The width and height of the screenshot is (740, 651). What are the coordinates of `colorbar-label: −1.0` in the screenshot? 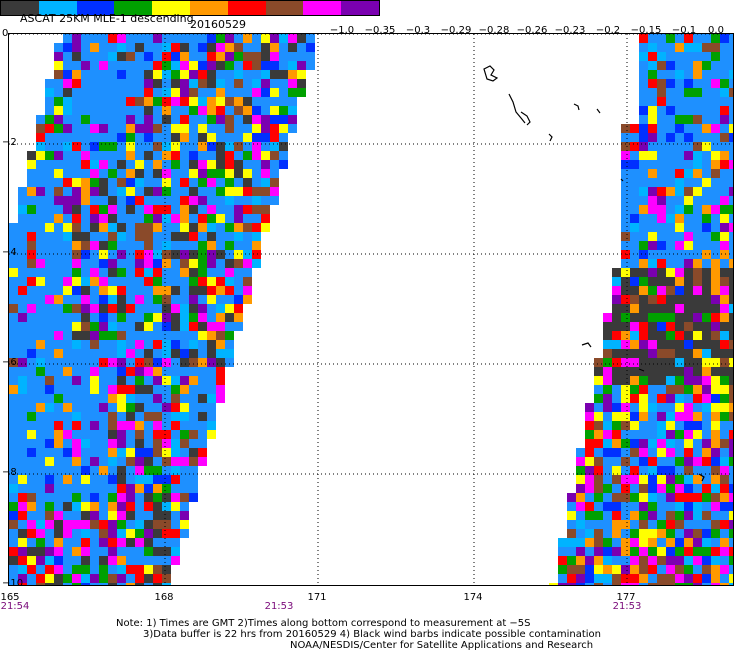 It's located at (342, 30).